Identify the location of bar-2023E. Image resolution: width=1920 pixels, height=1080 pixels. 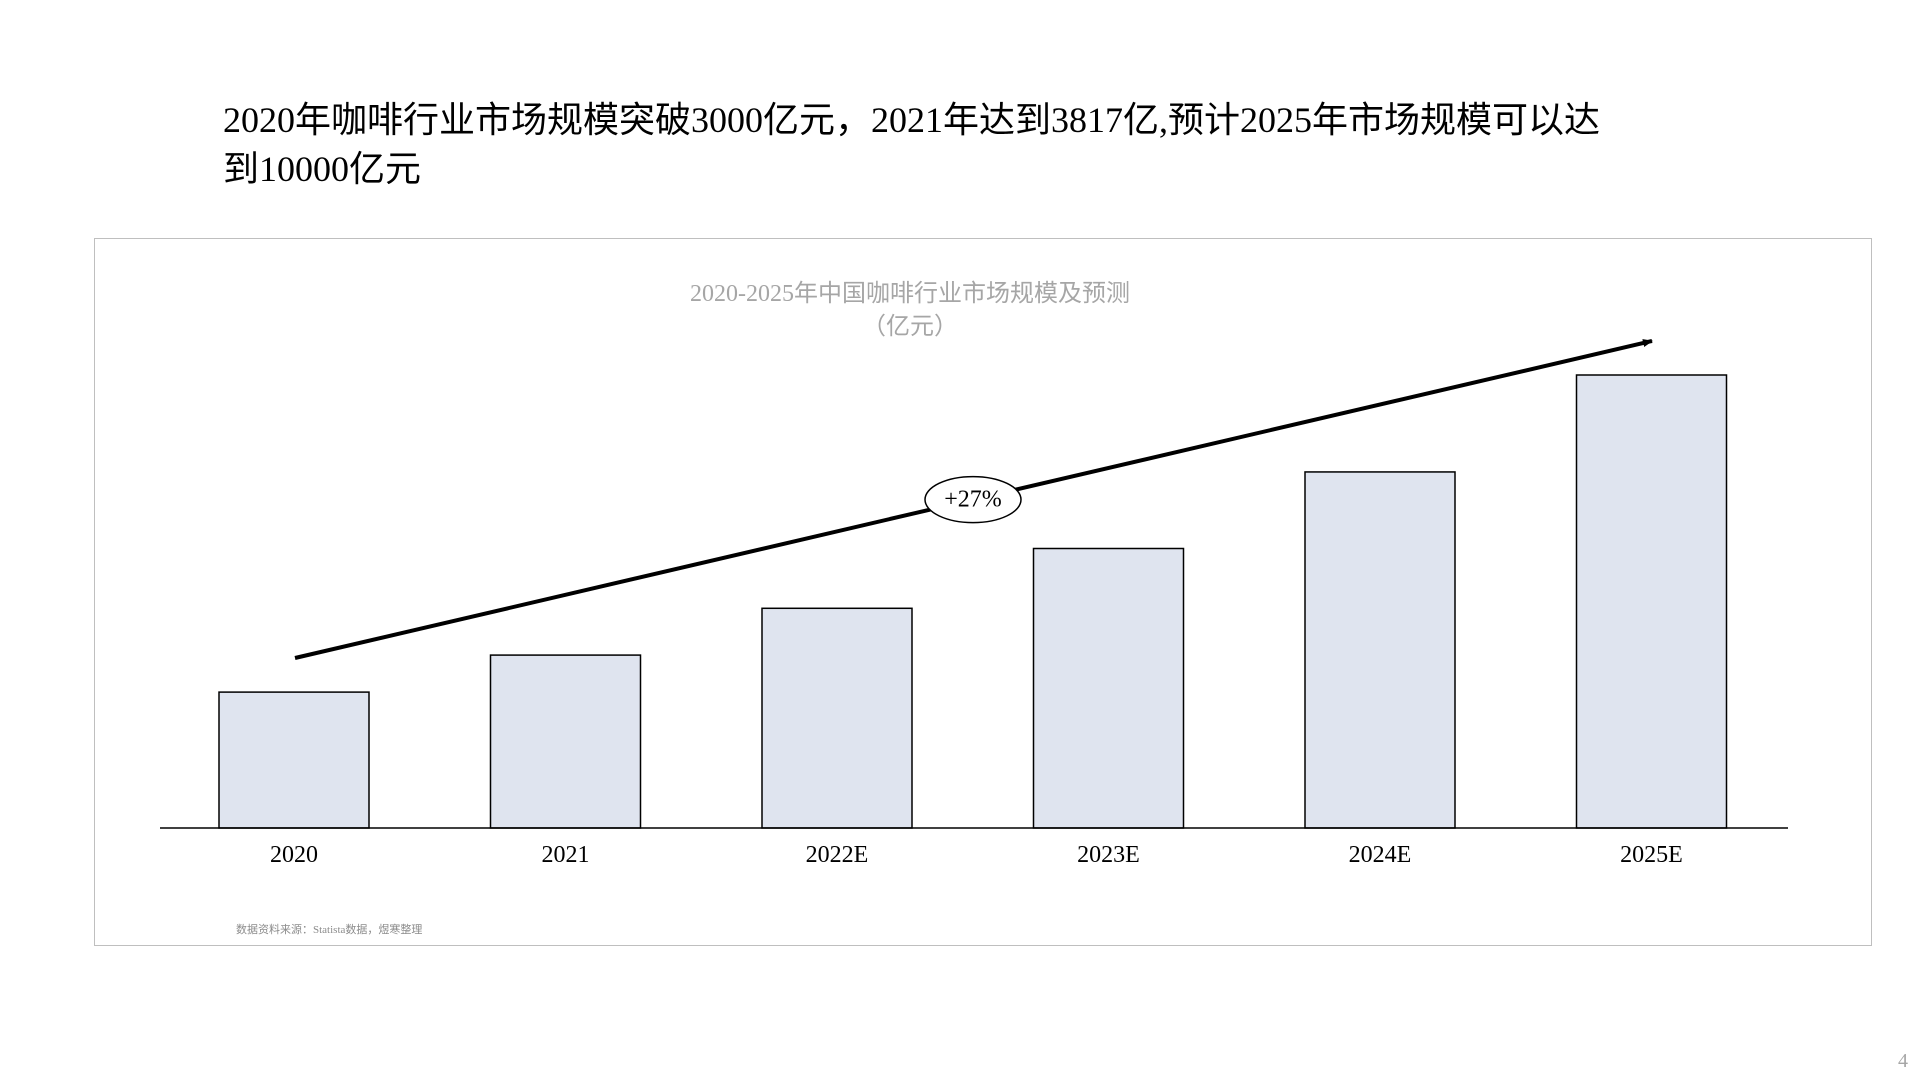
(1108, 688).